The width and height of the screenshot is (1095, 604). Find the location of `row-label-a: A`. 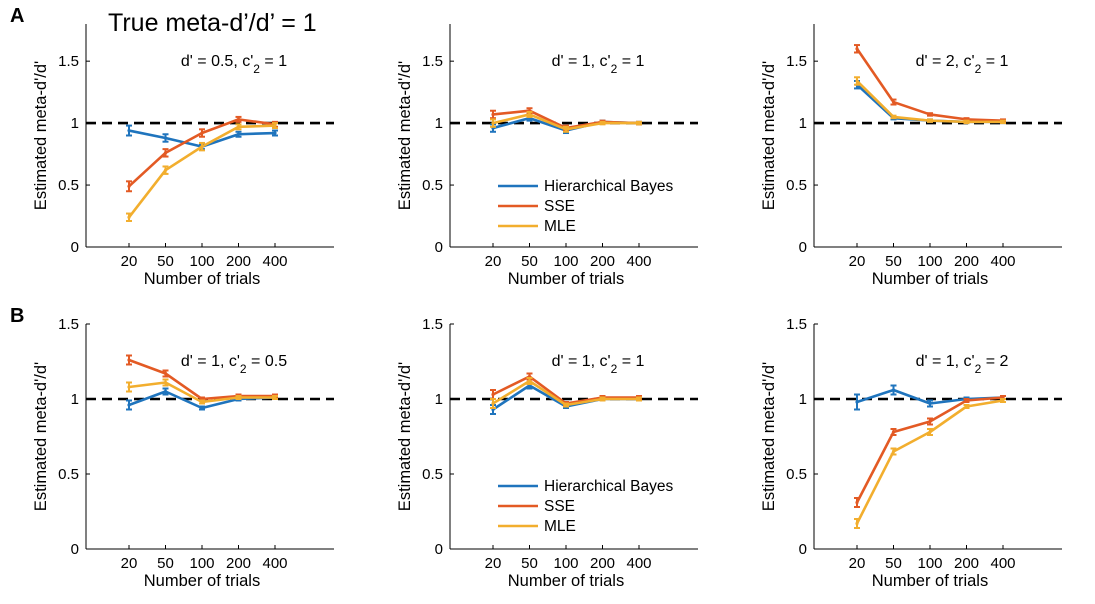

row-label-a: A is located at coordinates (17, 16).